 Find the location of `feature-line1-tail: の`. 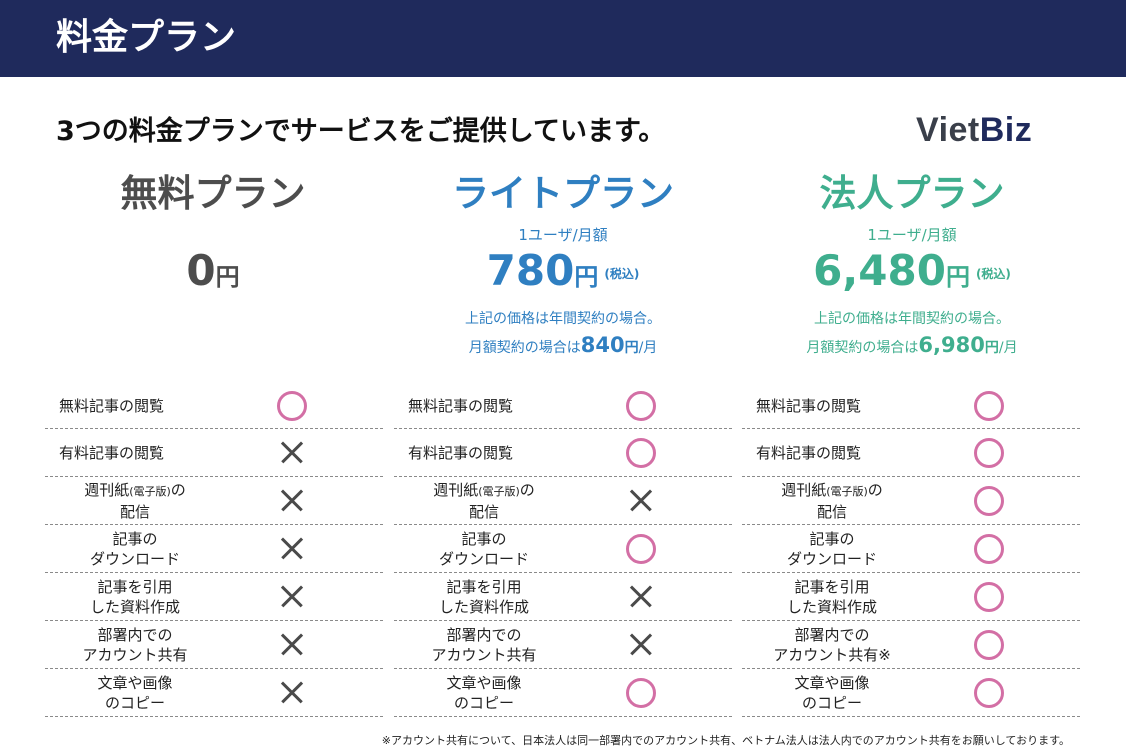

feature-line1-tail: の is located at coordinates (875, 489).